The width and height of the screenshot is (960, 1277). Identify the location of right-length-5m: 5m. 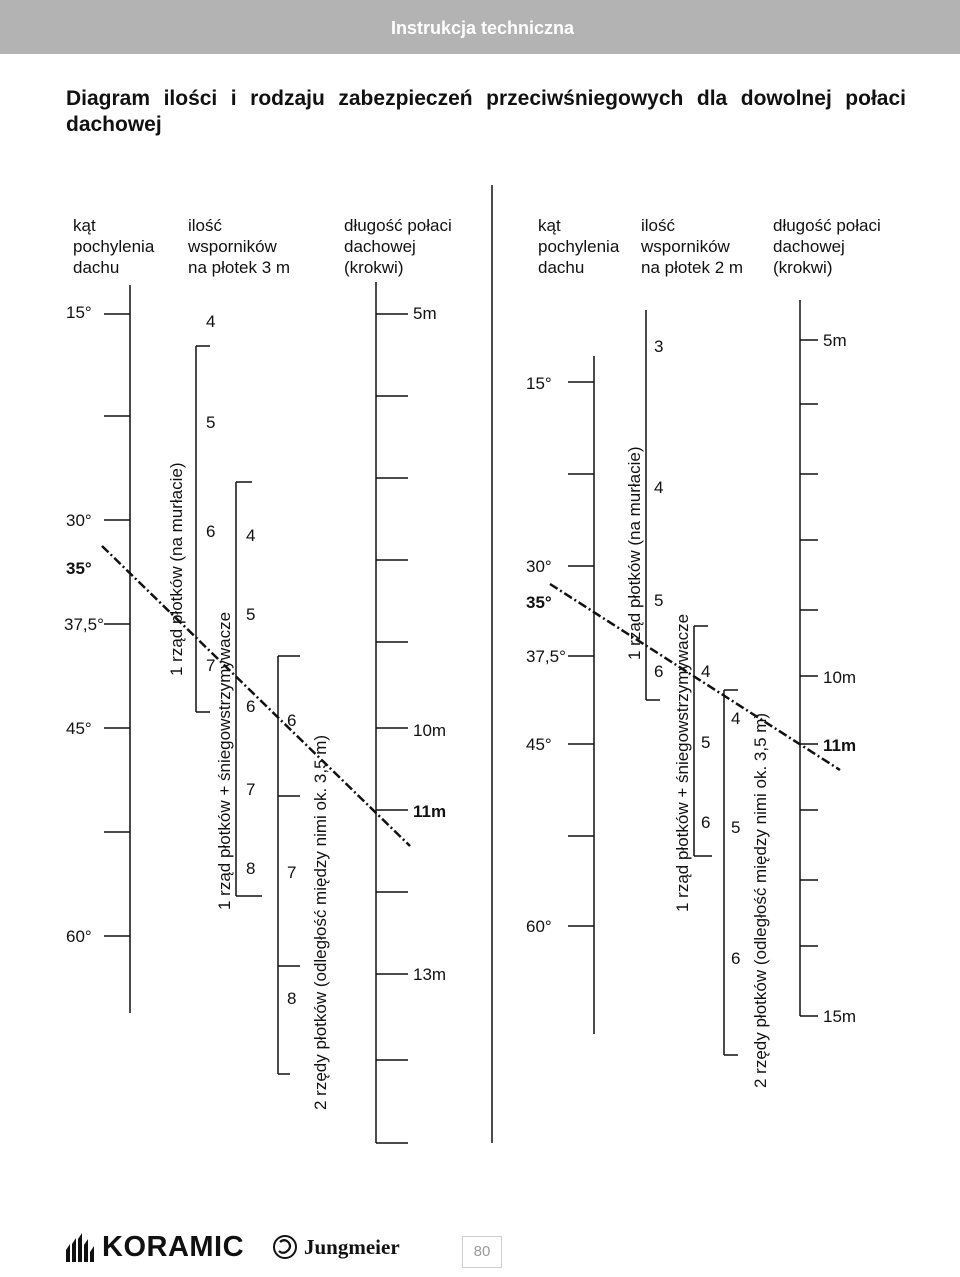
(835, 340).